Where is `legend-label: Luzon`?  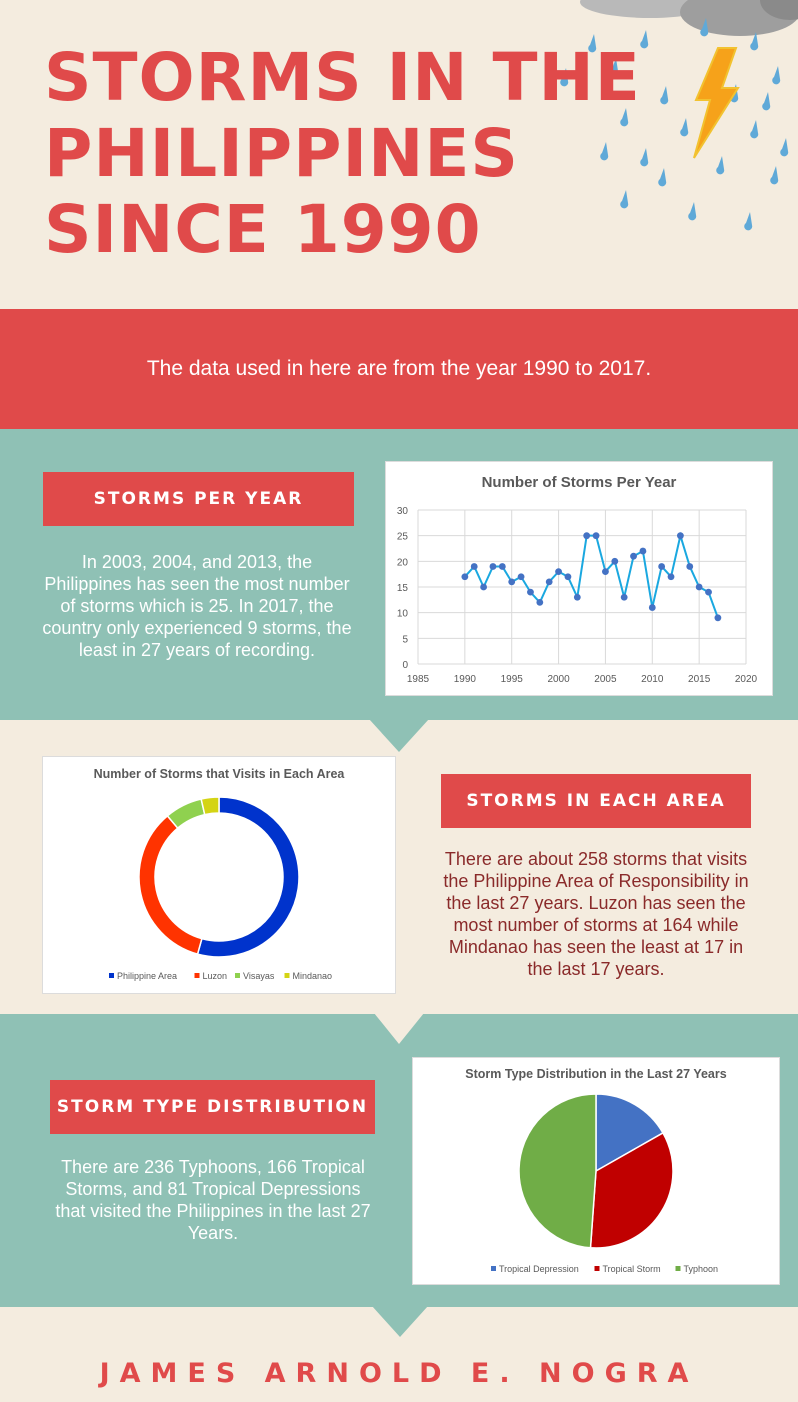 legend-label: Luzon is located at coordinates (215, 976).